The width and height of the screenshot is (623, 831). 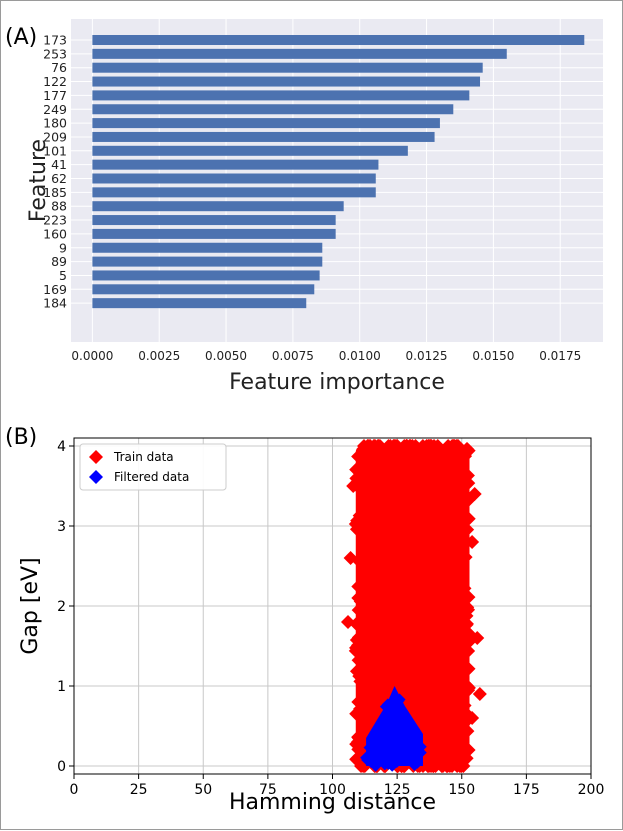 What do you see at coordinates (55, 150) in the screenshot?
I see `y-tick-label: 101` at bounding box center [55, 150].